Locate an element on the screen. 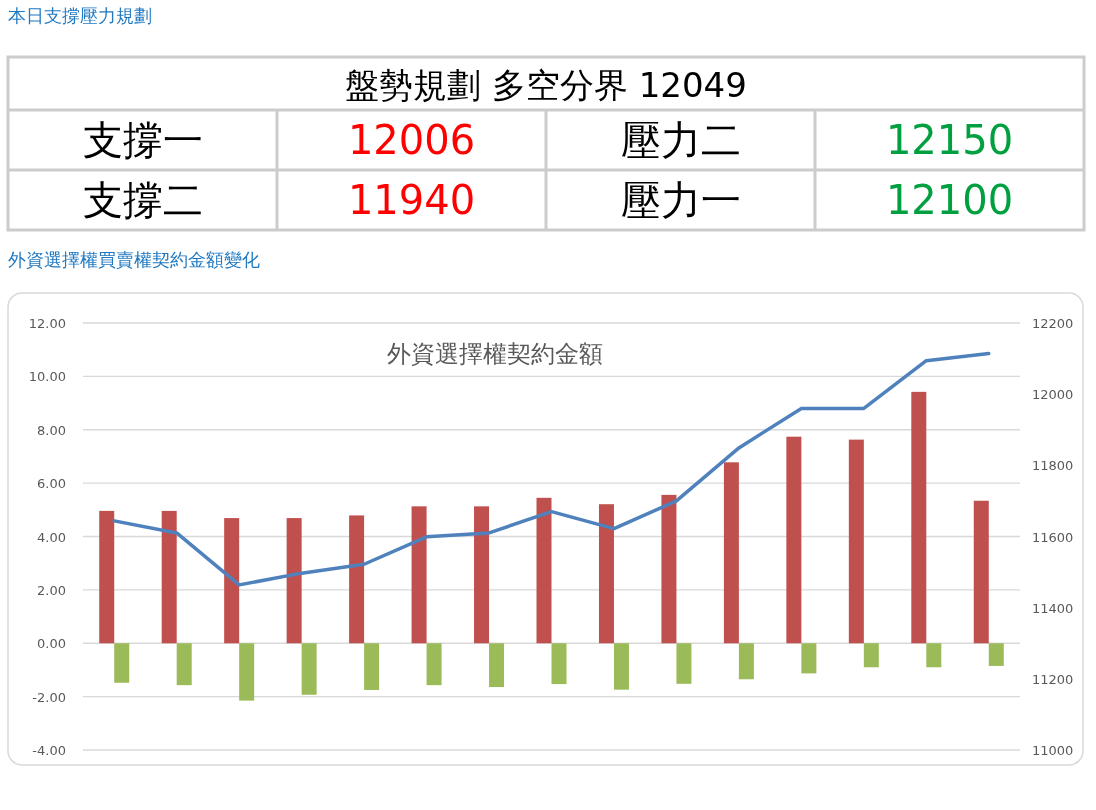  text: 12006 is located at coordinates (411, 140).